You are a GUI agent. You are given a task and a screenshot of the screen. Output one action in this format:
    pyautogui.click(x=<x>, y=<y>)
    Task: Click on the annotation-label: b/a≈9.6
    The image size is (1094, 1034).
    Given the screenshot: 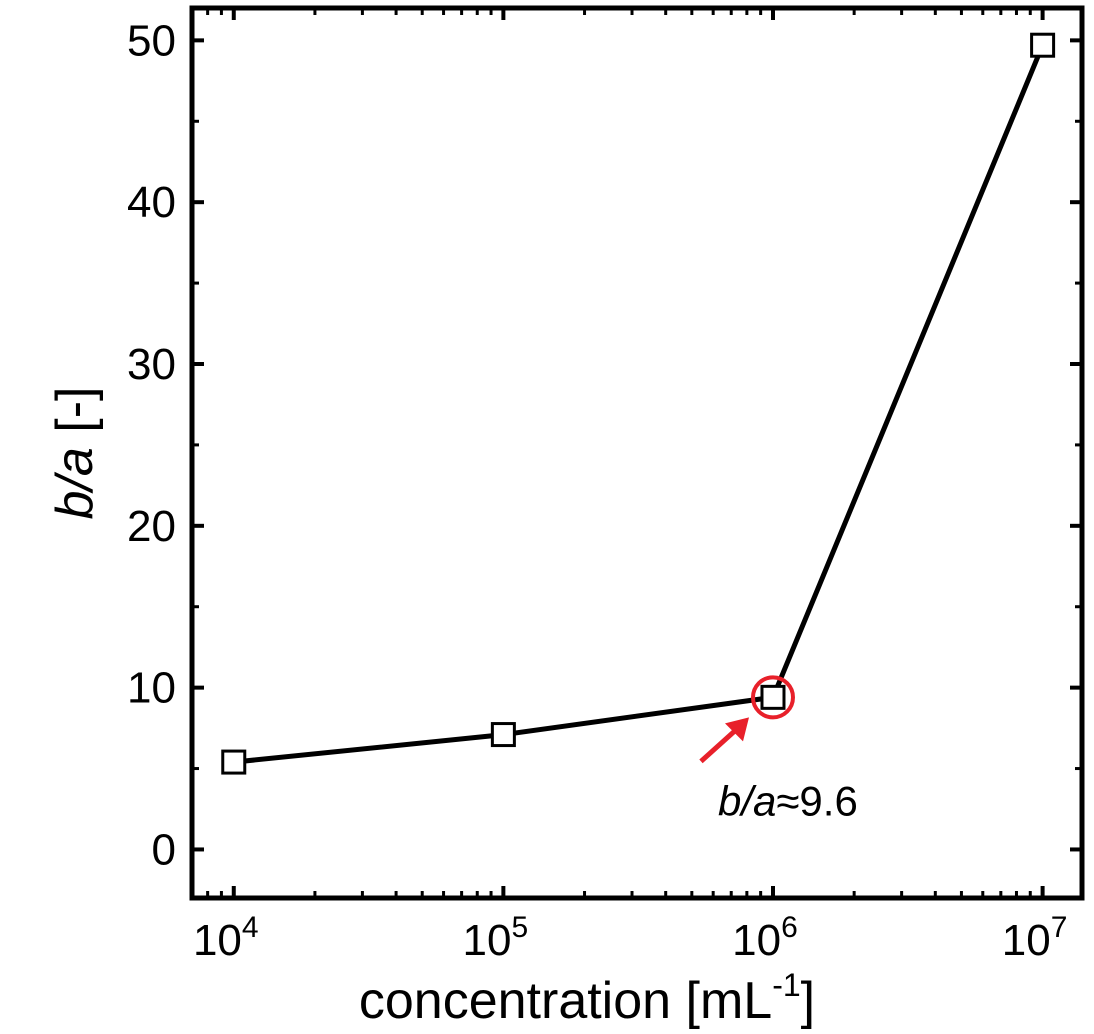 What is the action you would take?
    pyautogui.click(x=788, y=800)
    